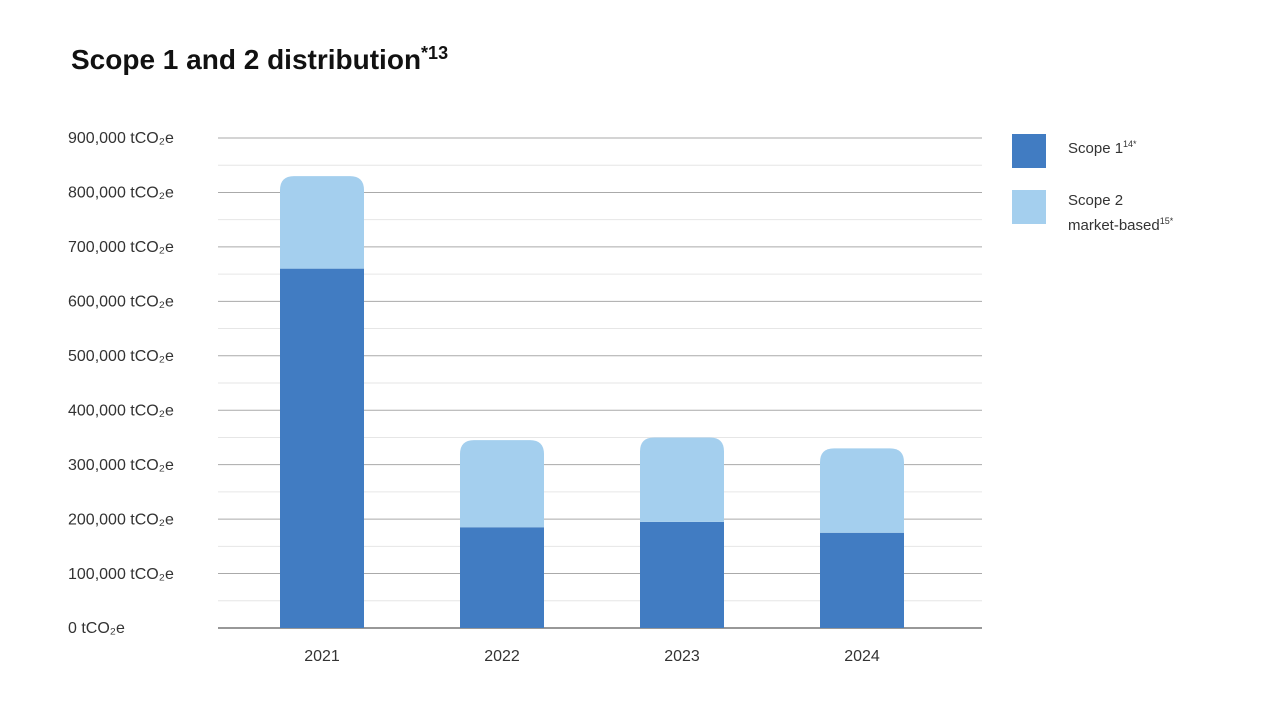  I want to click on y-tick-label: 900,000 tCO₂e, so click(121, 138).